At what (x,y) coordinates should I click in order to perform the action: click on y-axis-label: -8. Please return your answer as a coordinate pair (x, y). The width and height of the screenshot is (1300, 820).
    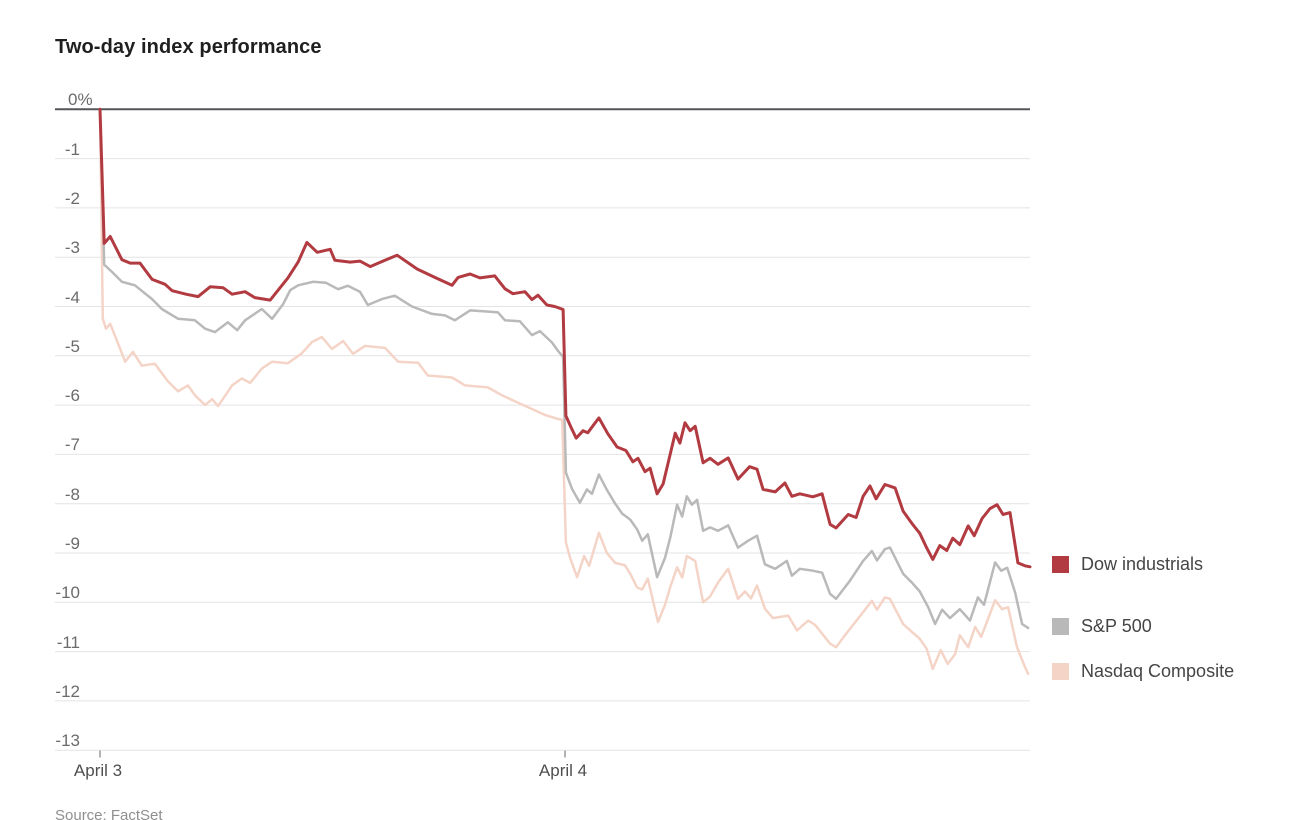
    Looking at the image, I should click on (72, 494).